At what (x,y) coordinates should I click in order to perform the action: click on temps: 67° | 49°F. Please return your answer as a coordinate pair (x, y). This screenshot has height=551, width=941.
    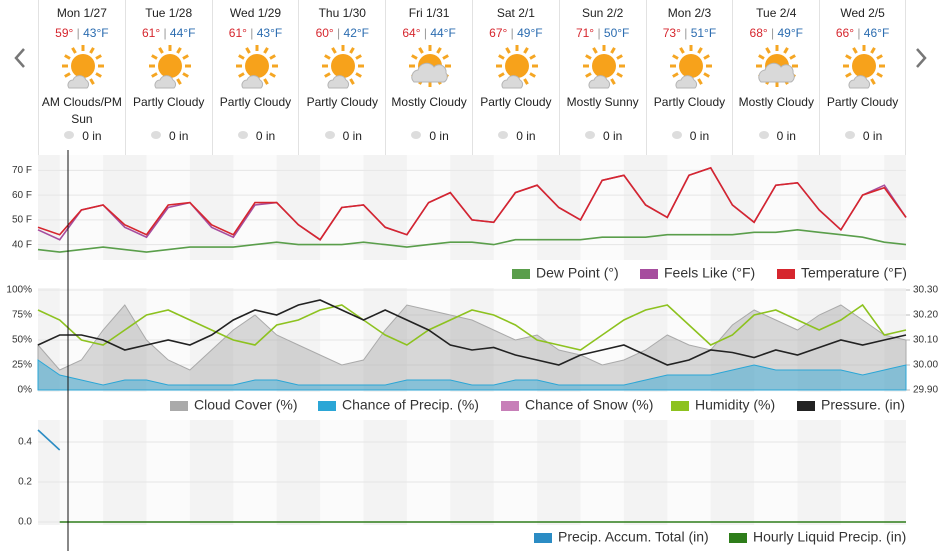
    Looking at the image, I should click on (516, 33).